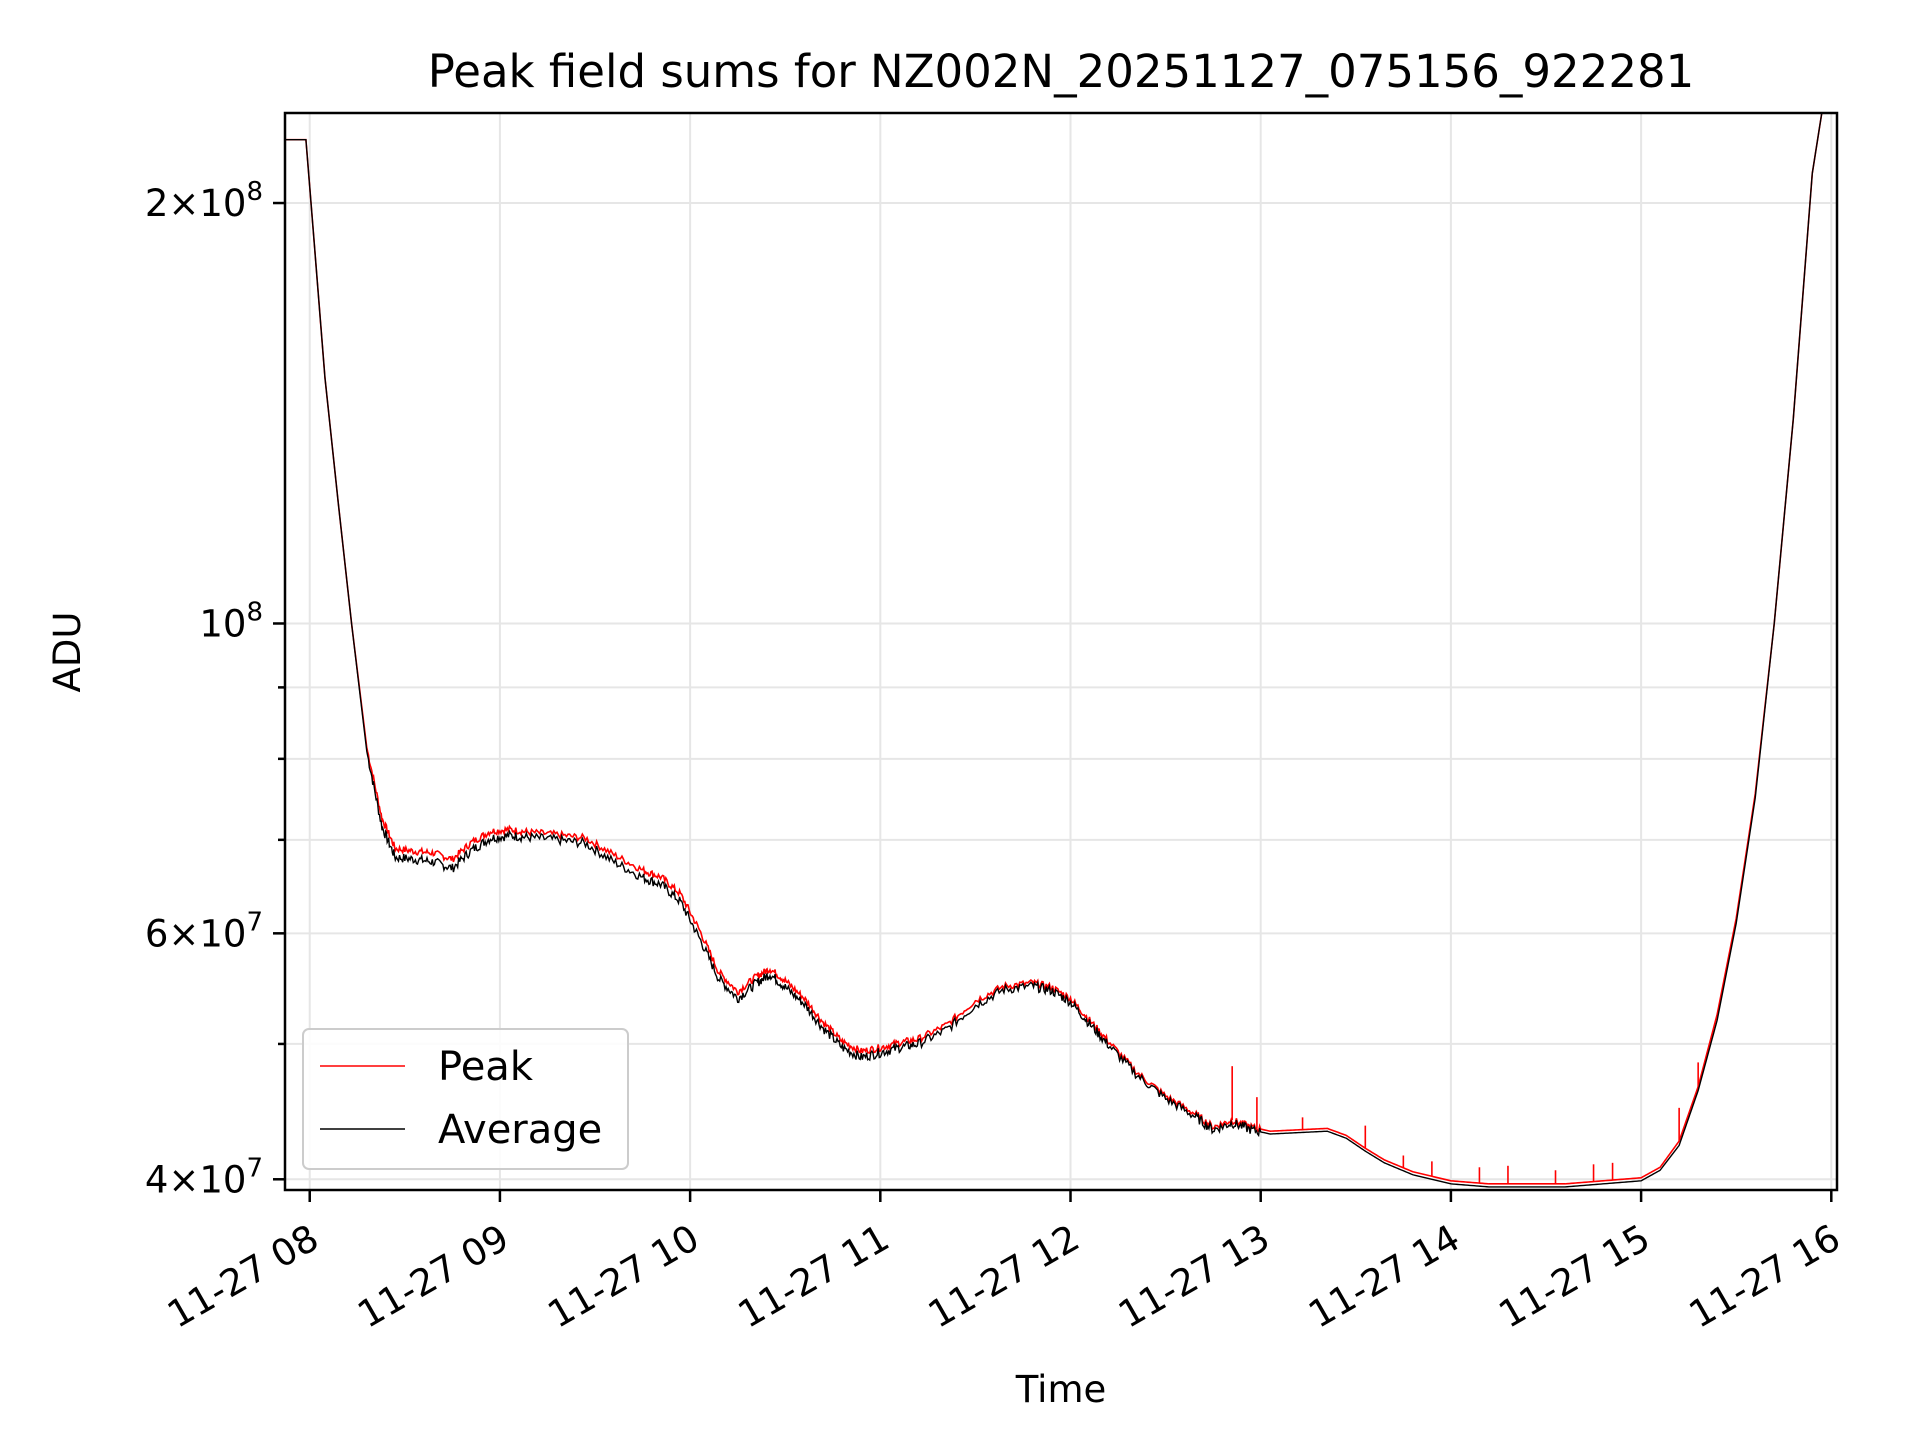 The height and width of the screenshot is (1440, 1920). What do you see at coordinates (204, 931) in the screenshot?
I see `y-tick-label: 6×107` at bounding box center [204, 931].